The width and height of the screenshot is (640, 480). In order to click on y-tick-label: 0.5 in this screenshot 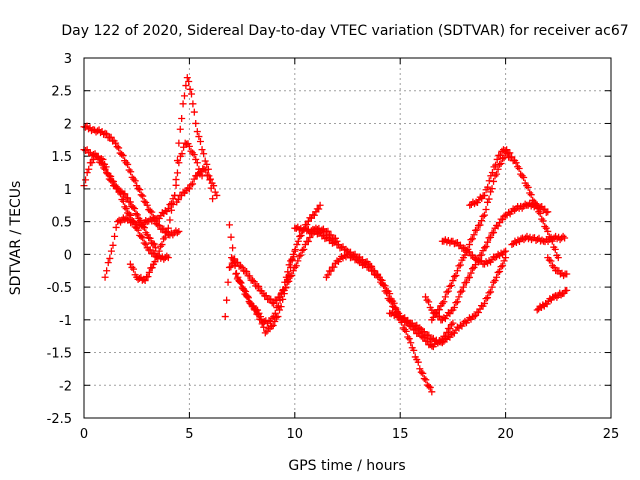, I will do `click(61, 223)`.